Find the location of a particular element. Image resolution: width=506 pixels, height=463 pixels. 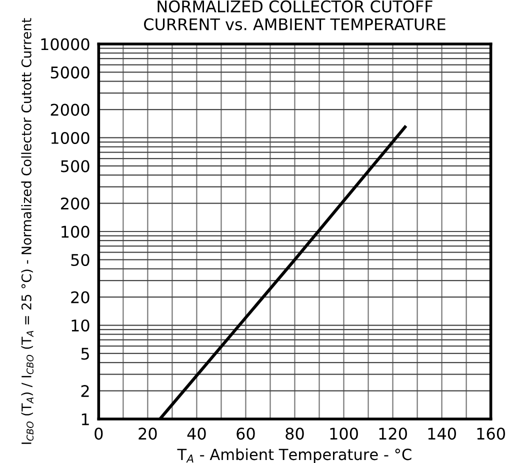

y-tick-label: 20 is located at coordinates (80, 297).